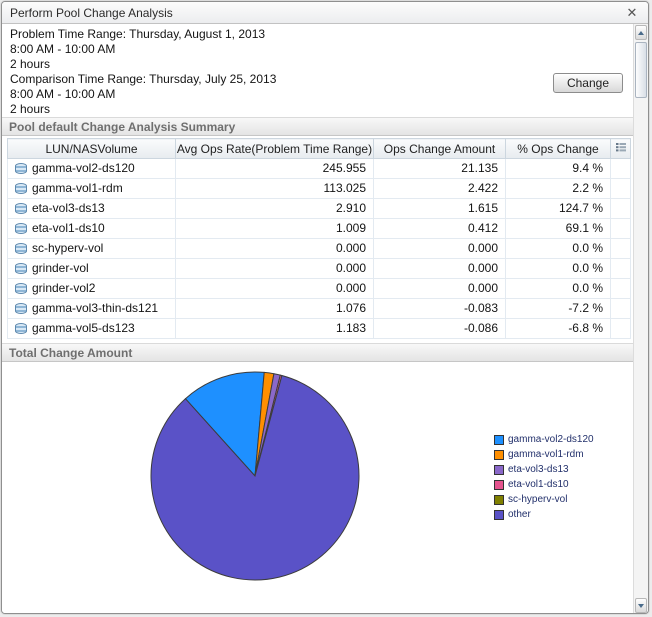 The width and height of the screenshot is (652, 617). Describe the element at coordinates (641, 32) in the screenshot. I see `scroll-up-button` at that location.